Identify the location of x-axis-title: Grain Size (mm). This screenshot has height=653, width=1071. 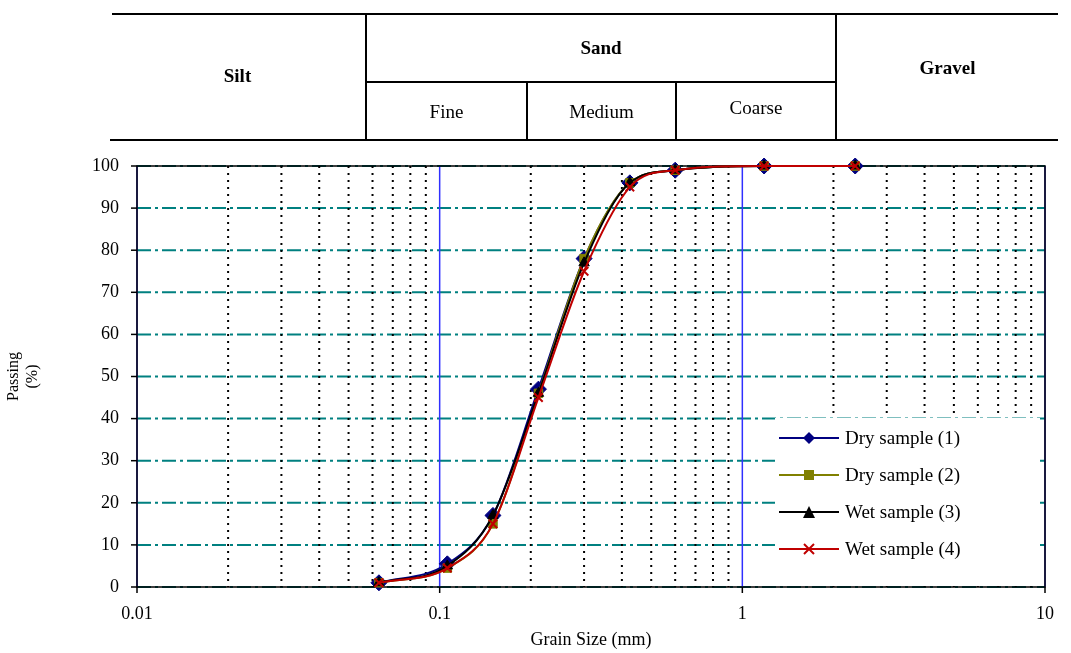
(591, 639).